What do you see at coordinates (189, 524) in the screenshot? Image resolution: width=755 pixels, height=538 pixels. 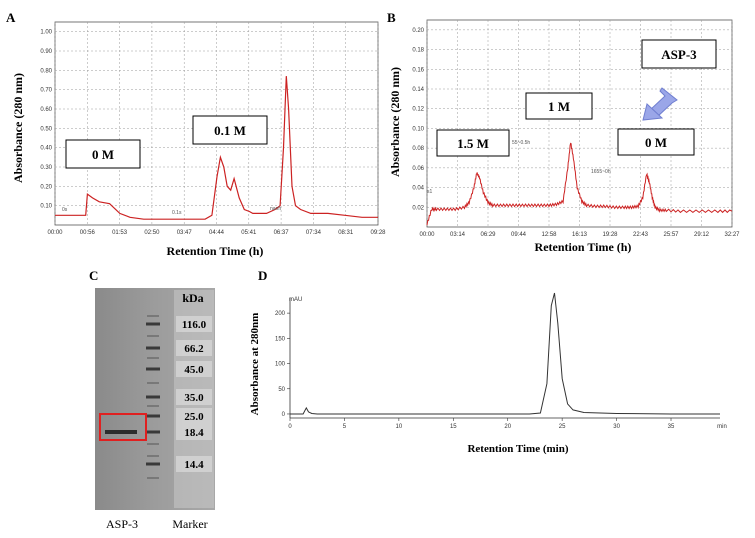 I see `lane-label-marker: Marker` at bounding box center [189, 524].